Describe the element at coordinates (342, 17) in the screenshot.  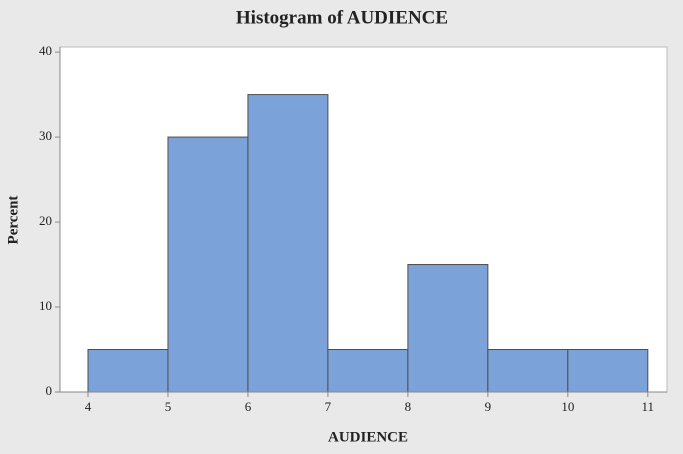
I see `chart-title: Histogram of AUDIENCE` at that location.